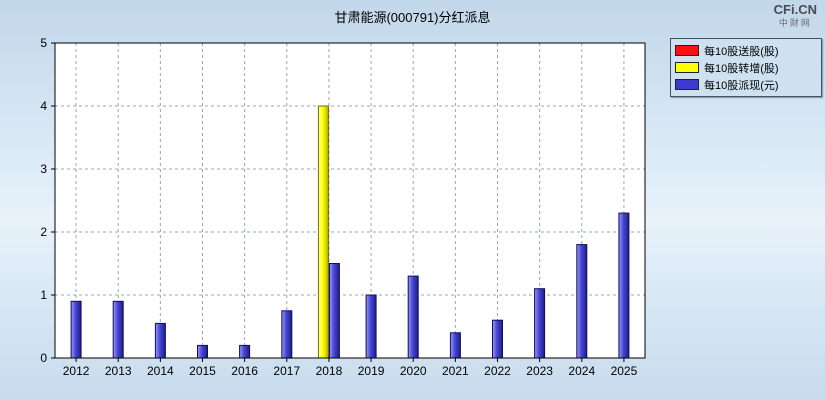 The height and width of the screenshot is (400, 825). Describe the element at coordinates (741, 85) in the screenshot. I see `legend-label-paixian: 每10股派现(元)` at that location.